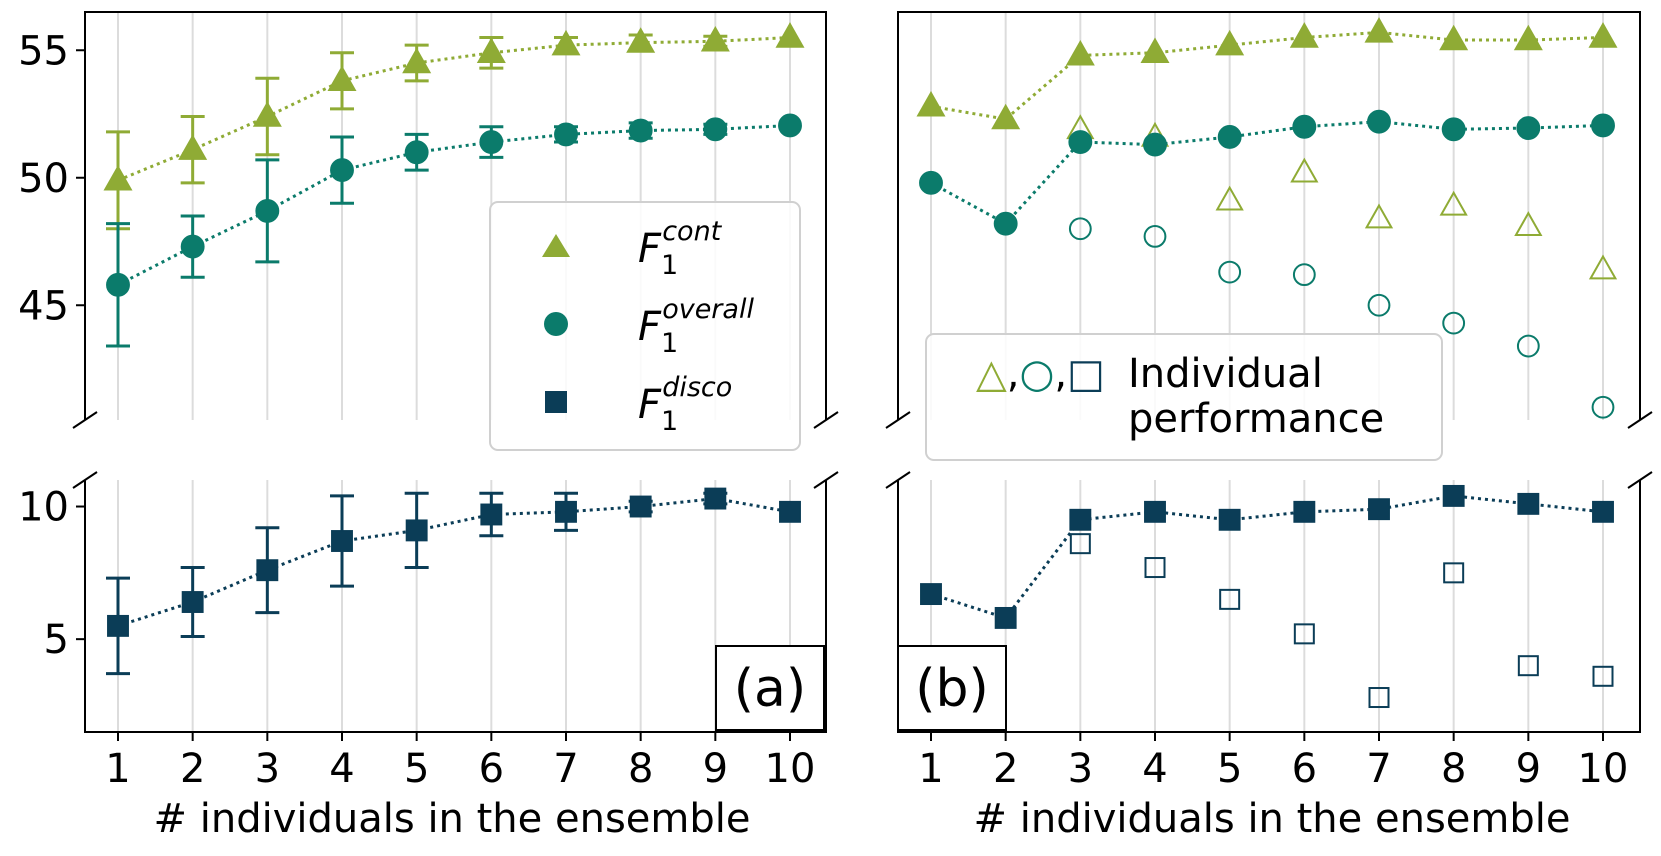 This screenshot has height=856, width=1661. Describe the element at coordinates (1225, 374) in the screenshot. I see `legend-b-line1: Individual` at that location.